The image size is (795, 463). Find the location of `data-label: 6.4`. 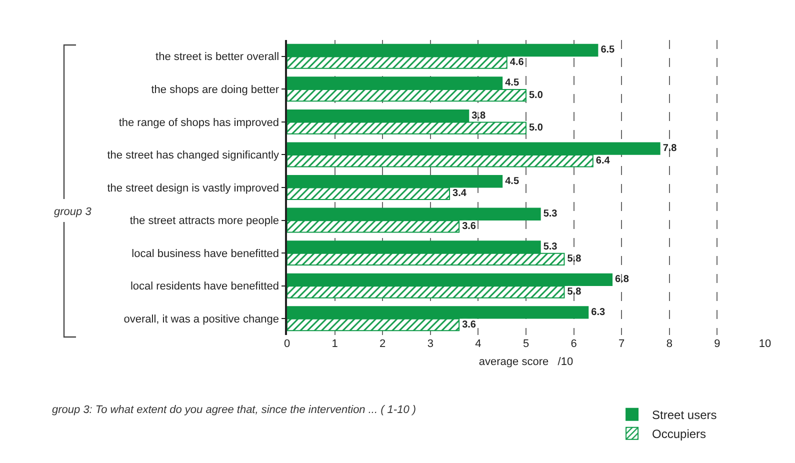

data-label: 6.4 is located at coordinates (603, 160).